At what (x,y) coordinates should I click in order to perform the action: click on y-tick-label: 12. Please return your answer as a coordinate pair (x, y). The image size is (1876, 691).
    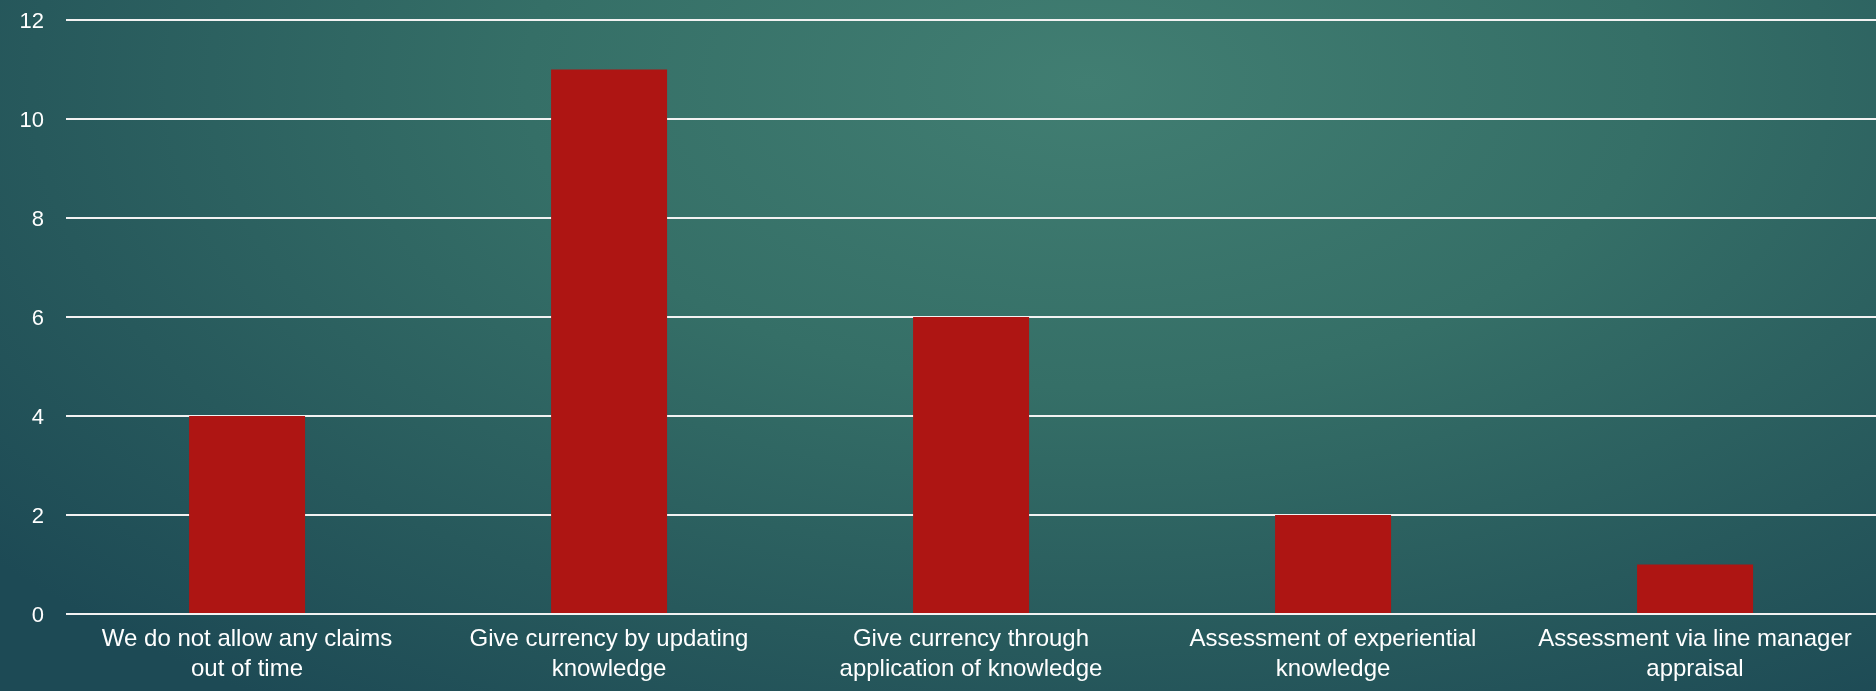
    Looking at the image, I should click on (31, 20).